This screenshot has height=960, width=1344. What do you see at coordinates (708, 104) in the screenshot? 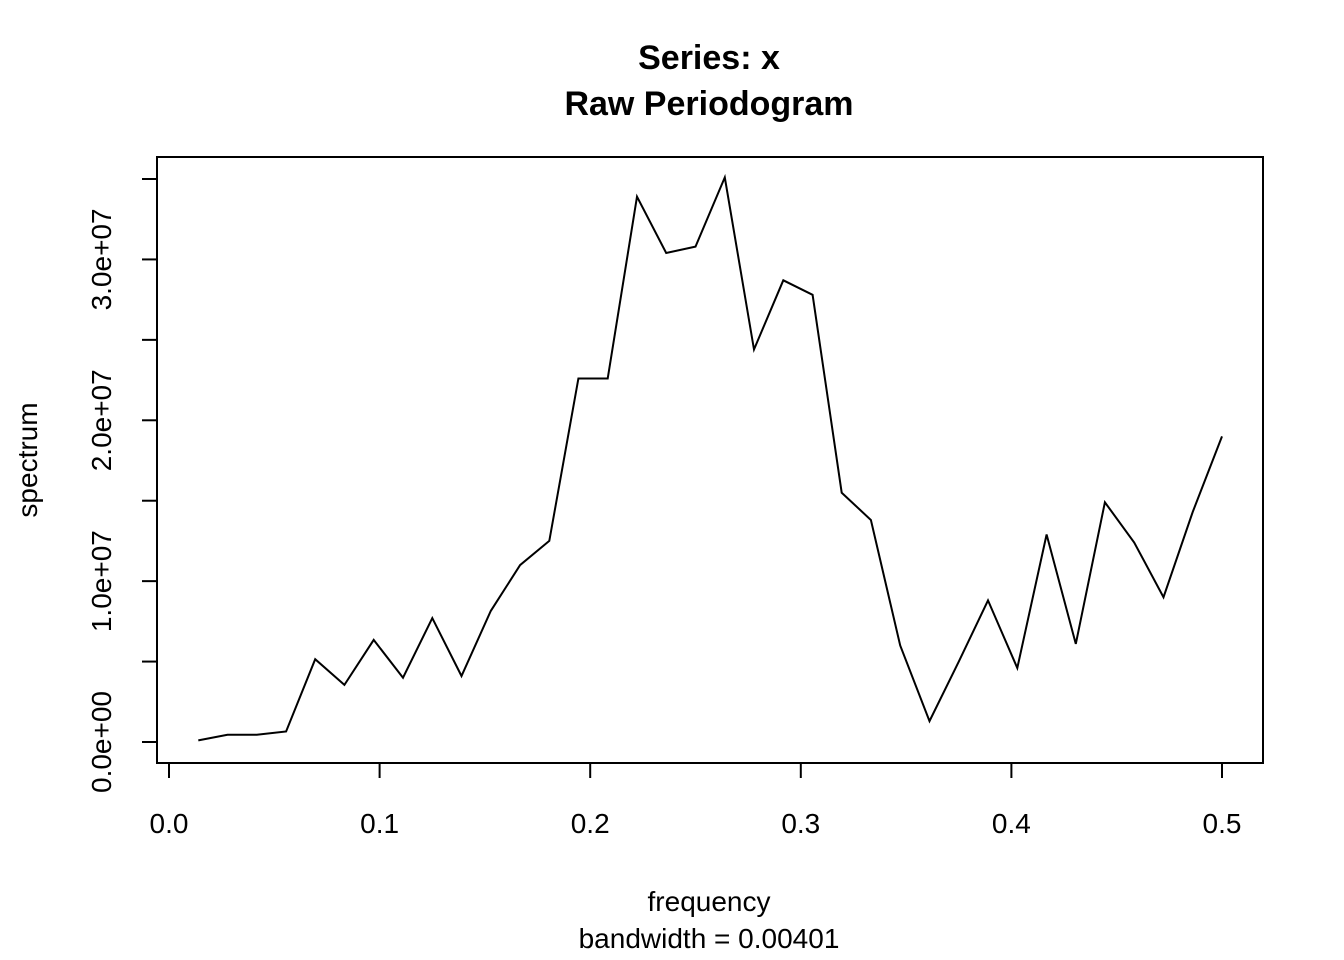
I see `chart-subtitle: Raw Periodogram` at bounding box center [708, 104].